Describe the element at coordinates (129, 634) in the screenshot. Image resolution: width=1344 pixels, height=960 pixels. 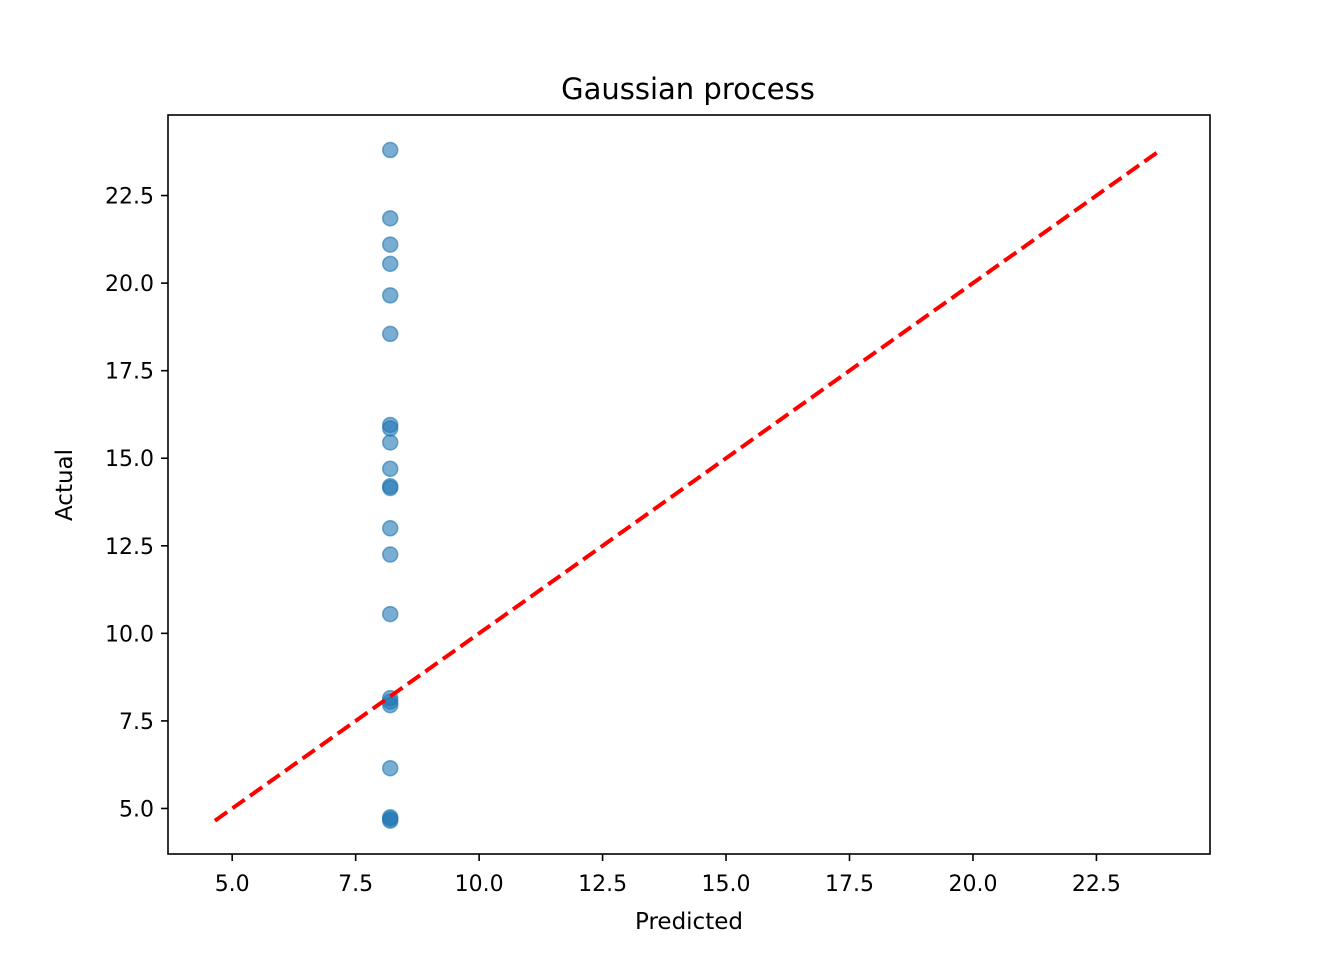
I see `y-tick-label: 10.0` at that location.